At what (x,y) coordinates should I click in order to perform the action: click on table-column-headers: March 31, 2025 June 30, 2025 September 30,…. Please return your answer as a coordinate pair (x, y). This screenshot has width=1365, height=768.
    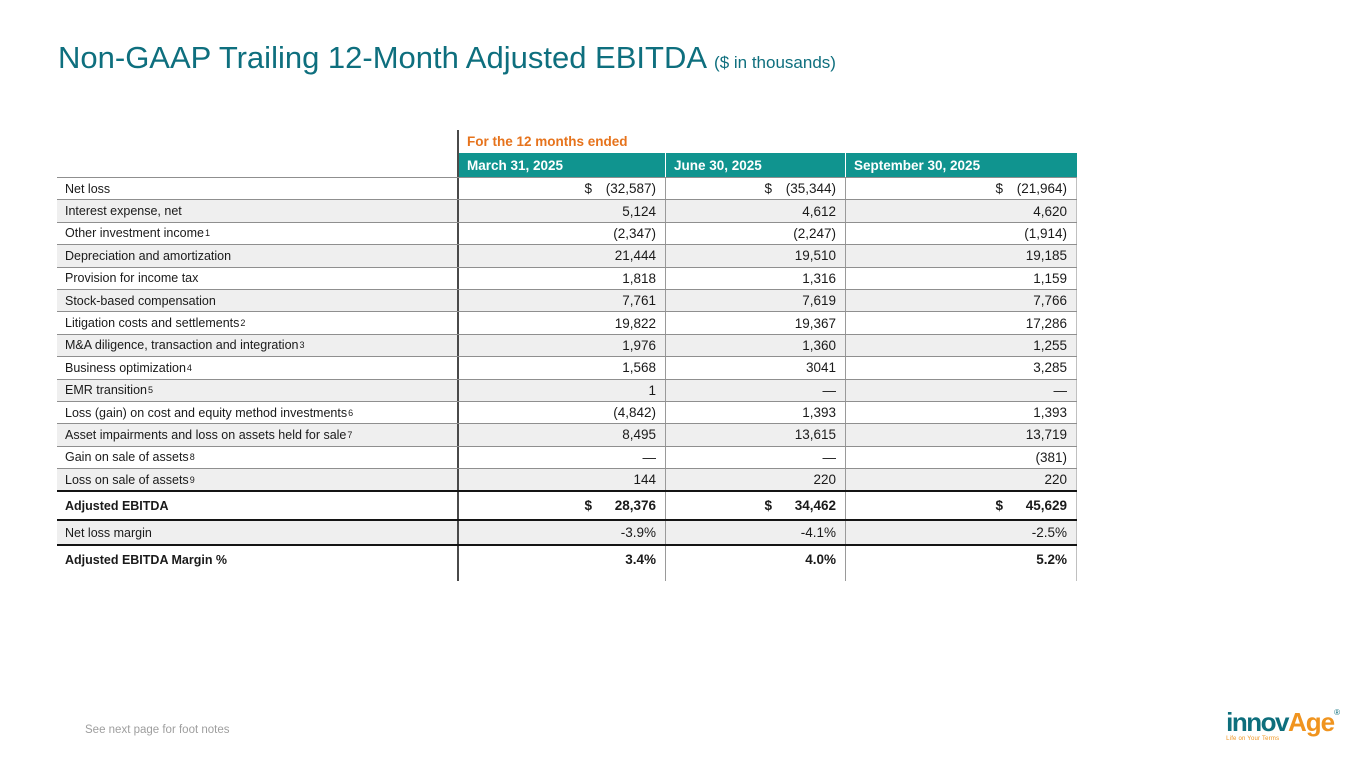
    Looking at the image, I should click on (767, 165).